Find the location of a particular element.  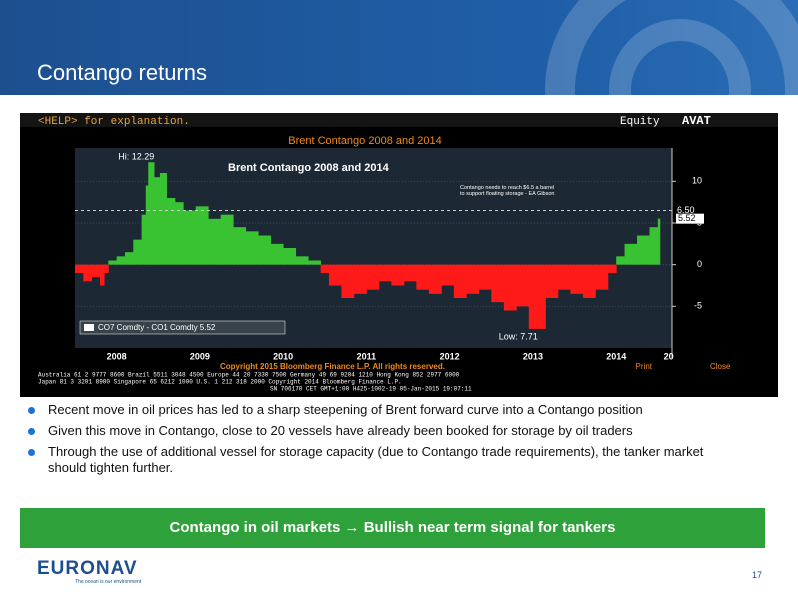

chart-subtitle: Brent Contango 2008 and 2014 is located at coordinates (309, 168).